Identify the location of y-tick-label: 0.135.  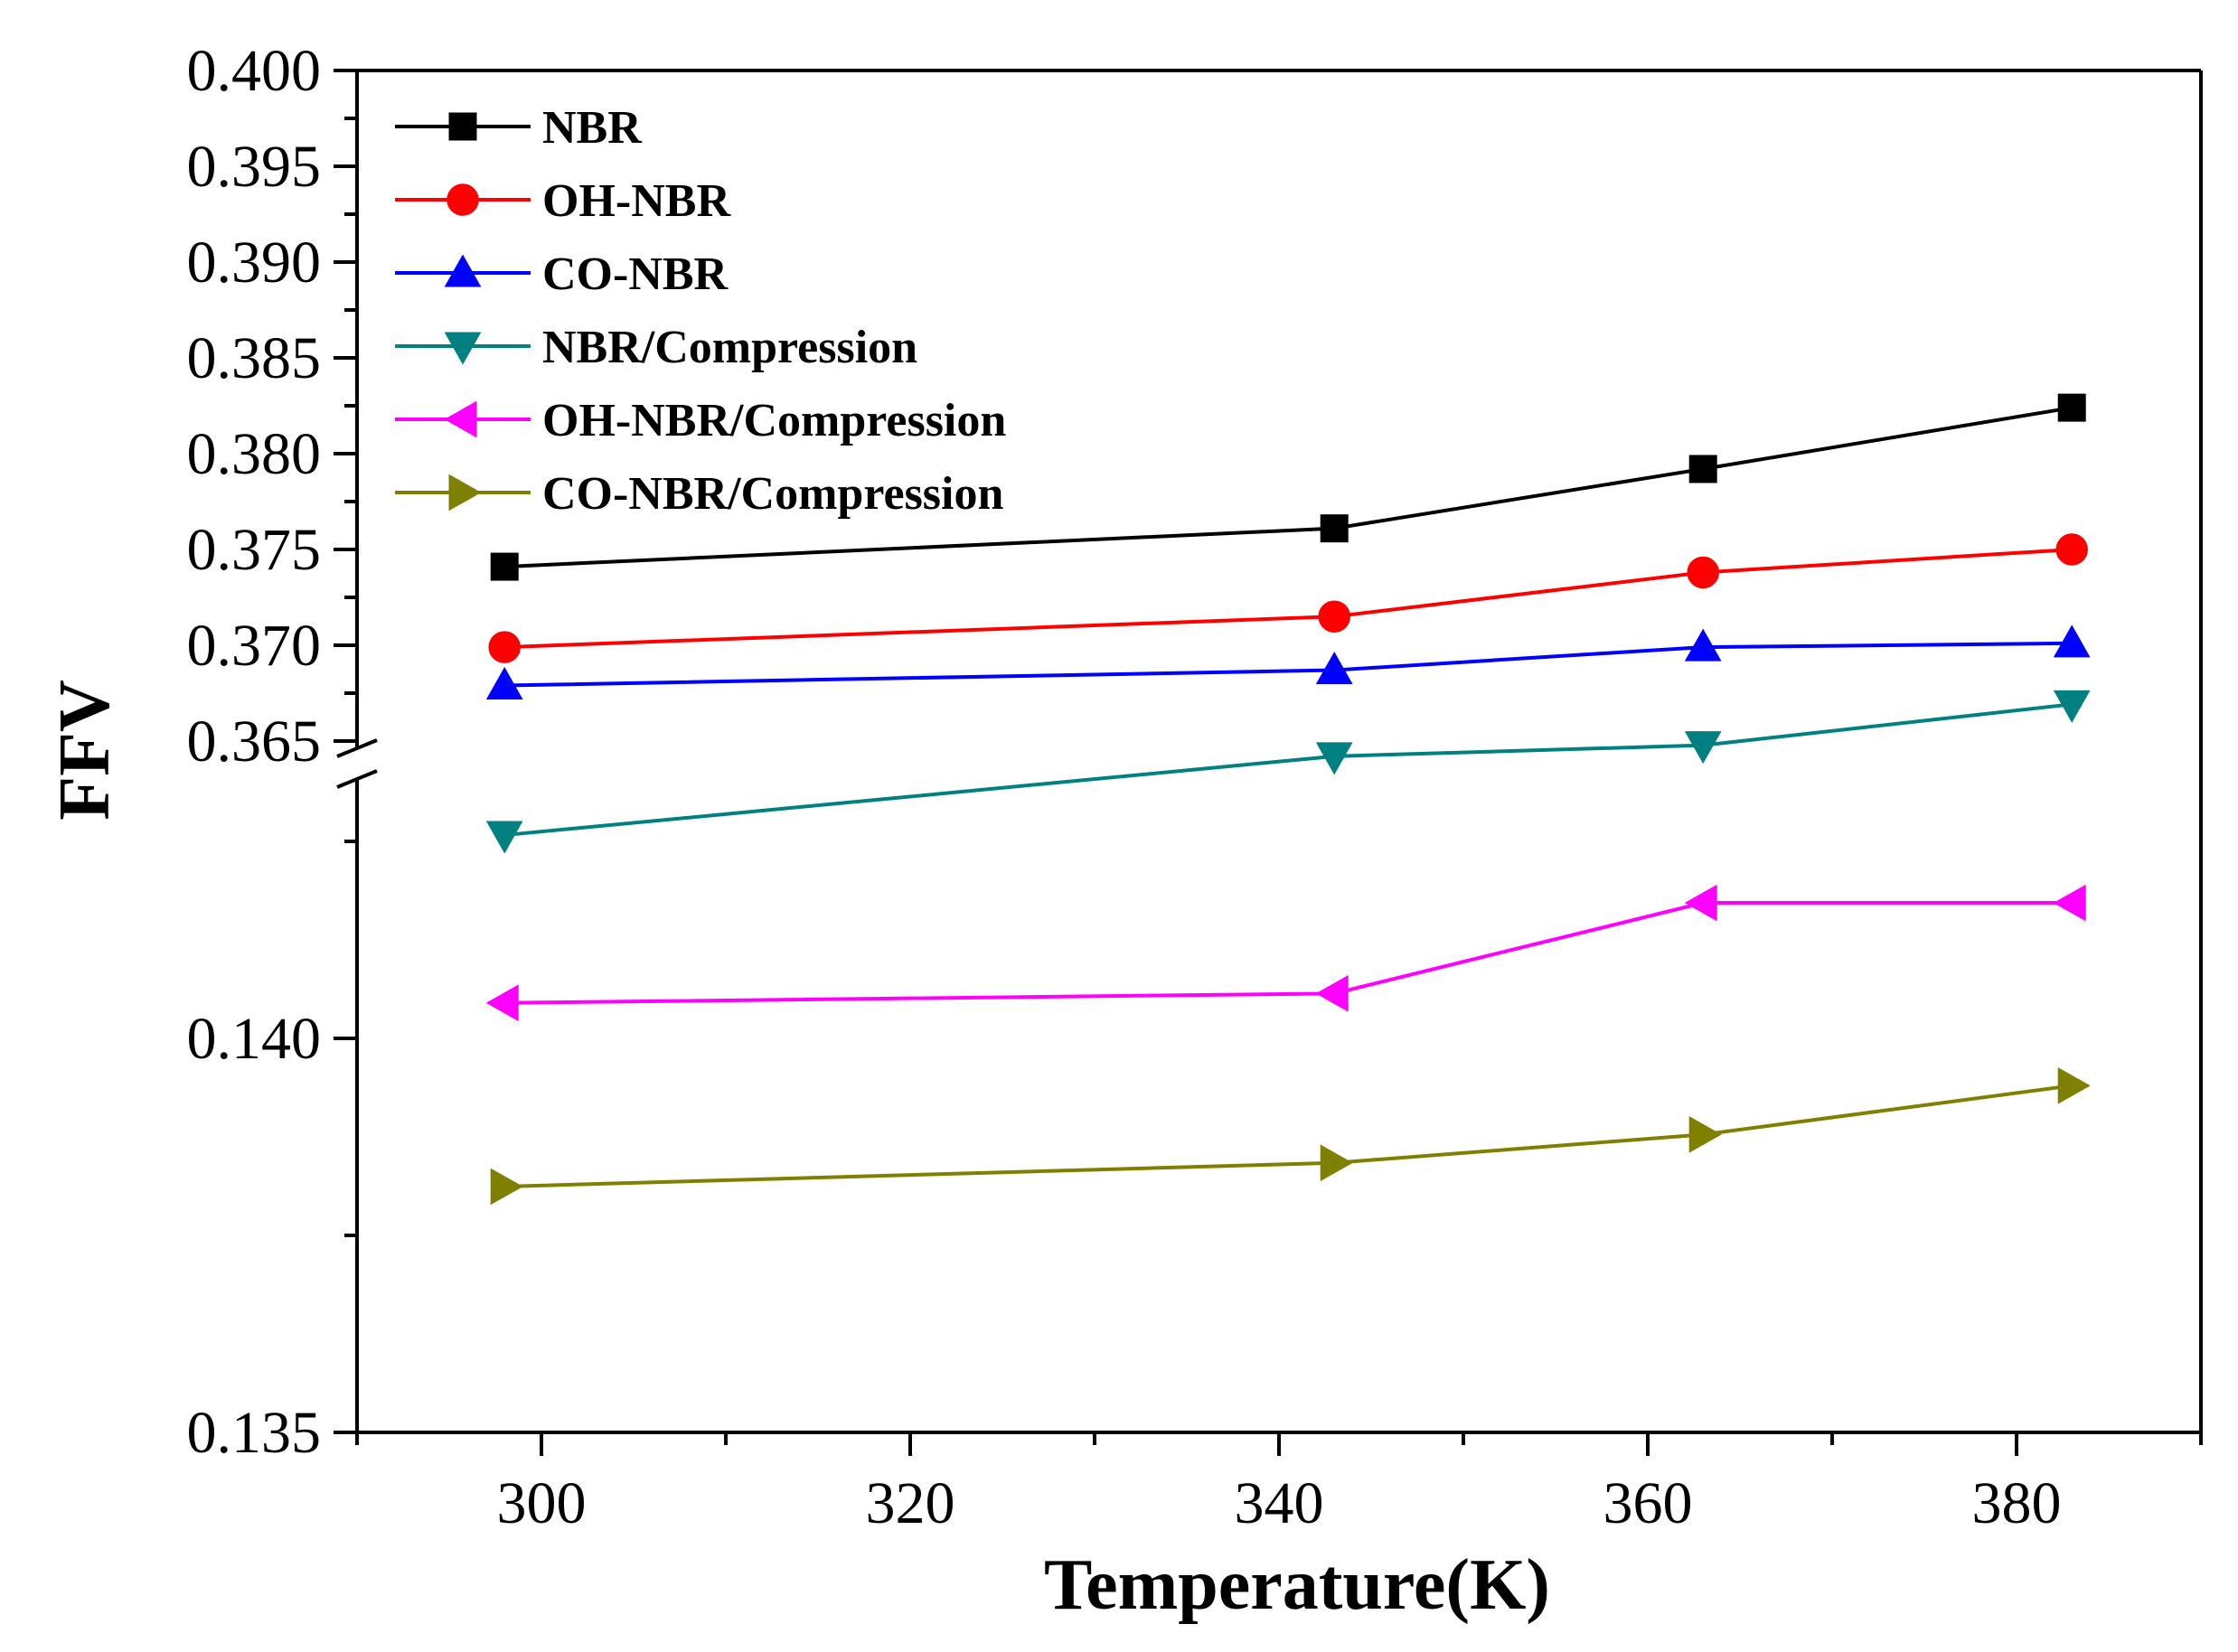
(254, 1433).